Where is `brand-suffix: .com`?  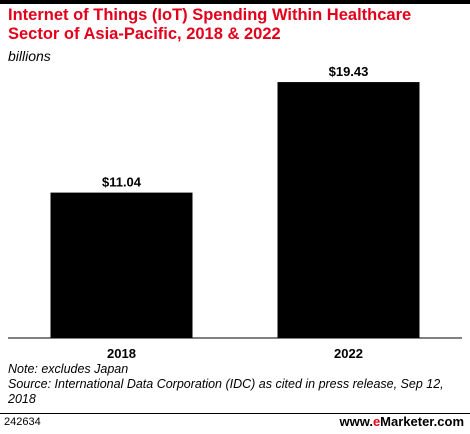 brand-suffix: .com is located at coordinates (448, 421).